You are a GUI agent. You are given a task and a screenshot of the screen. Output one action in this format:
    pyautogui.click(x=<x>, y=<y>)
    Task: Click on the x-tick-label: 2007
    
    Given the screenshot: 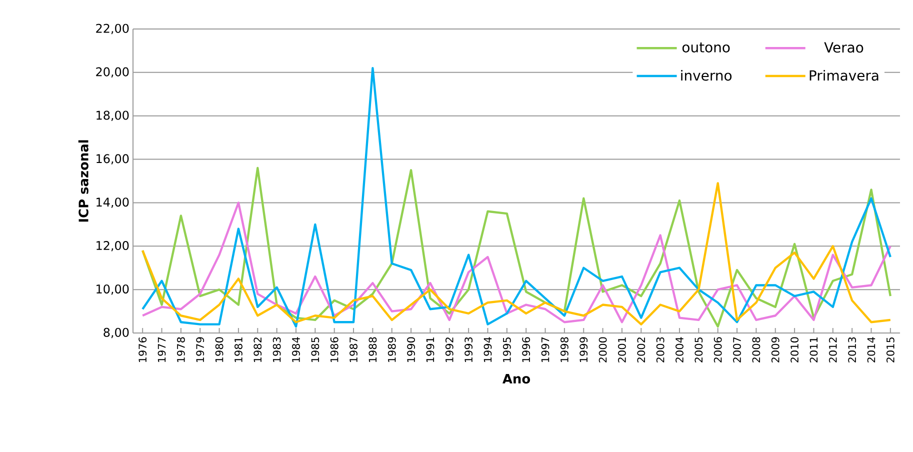 What is the action you would take?
    pyautogui.click(x=737, y=349)
    